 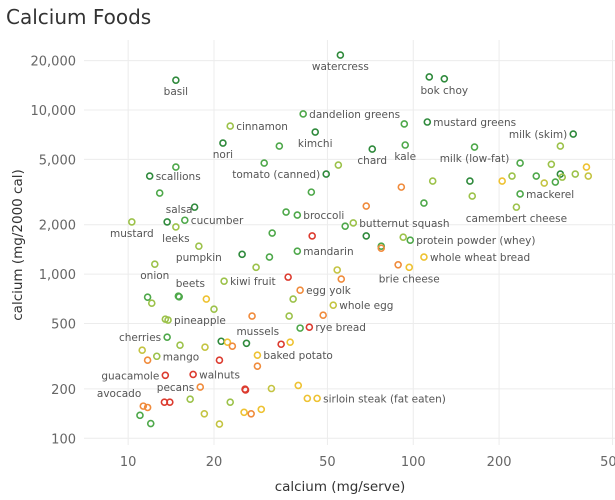 I want to click on point-label: baked potato, so click(x=297, y=356).